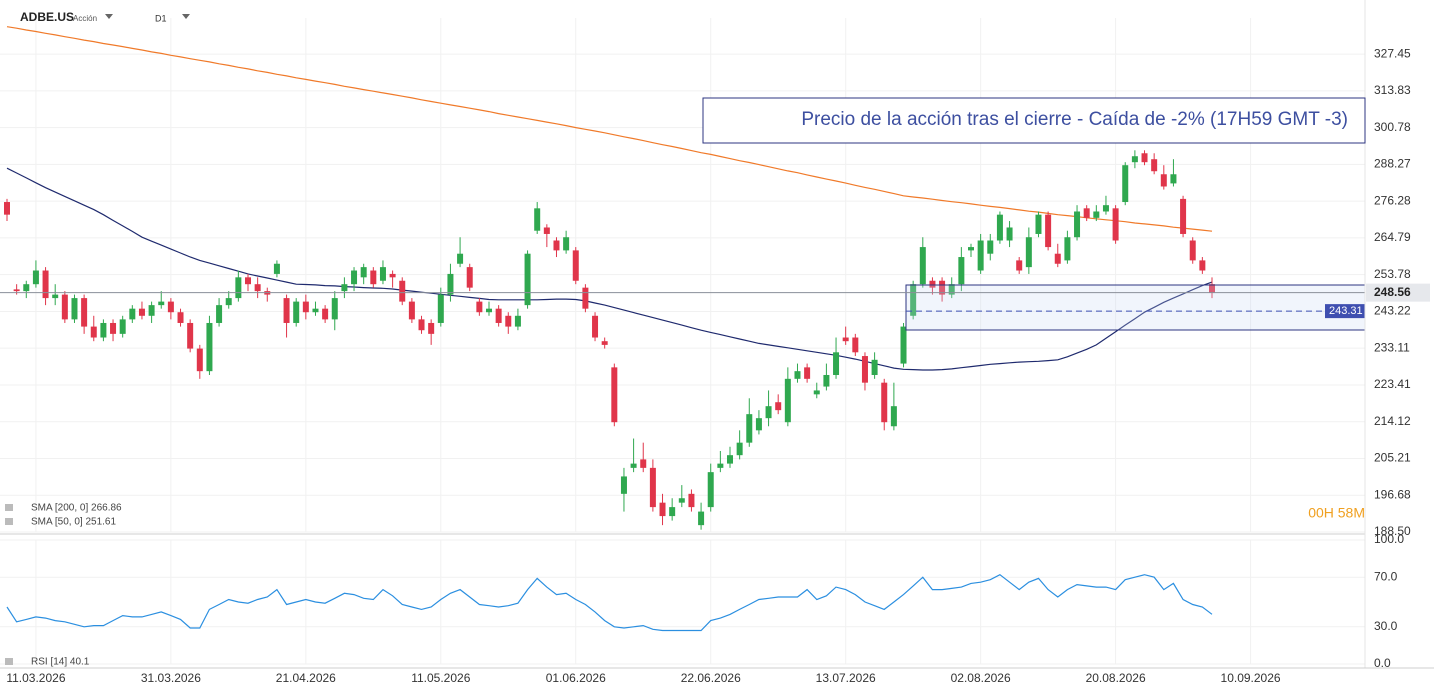 The image size is (1434, 694). I want to click on symbol: ADBE.US, so click(47, 17).